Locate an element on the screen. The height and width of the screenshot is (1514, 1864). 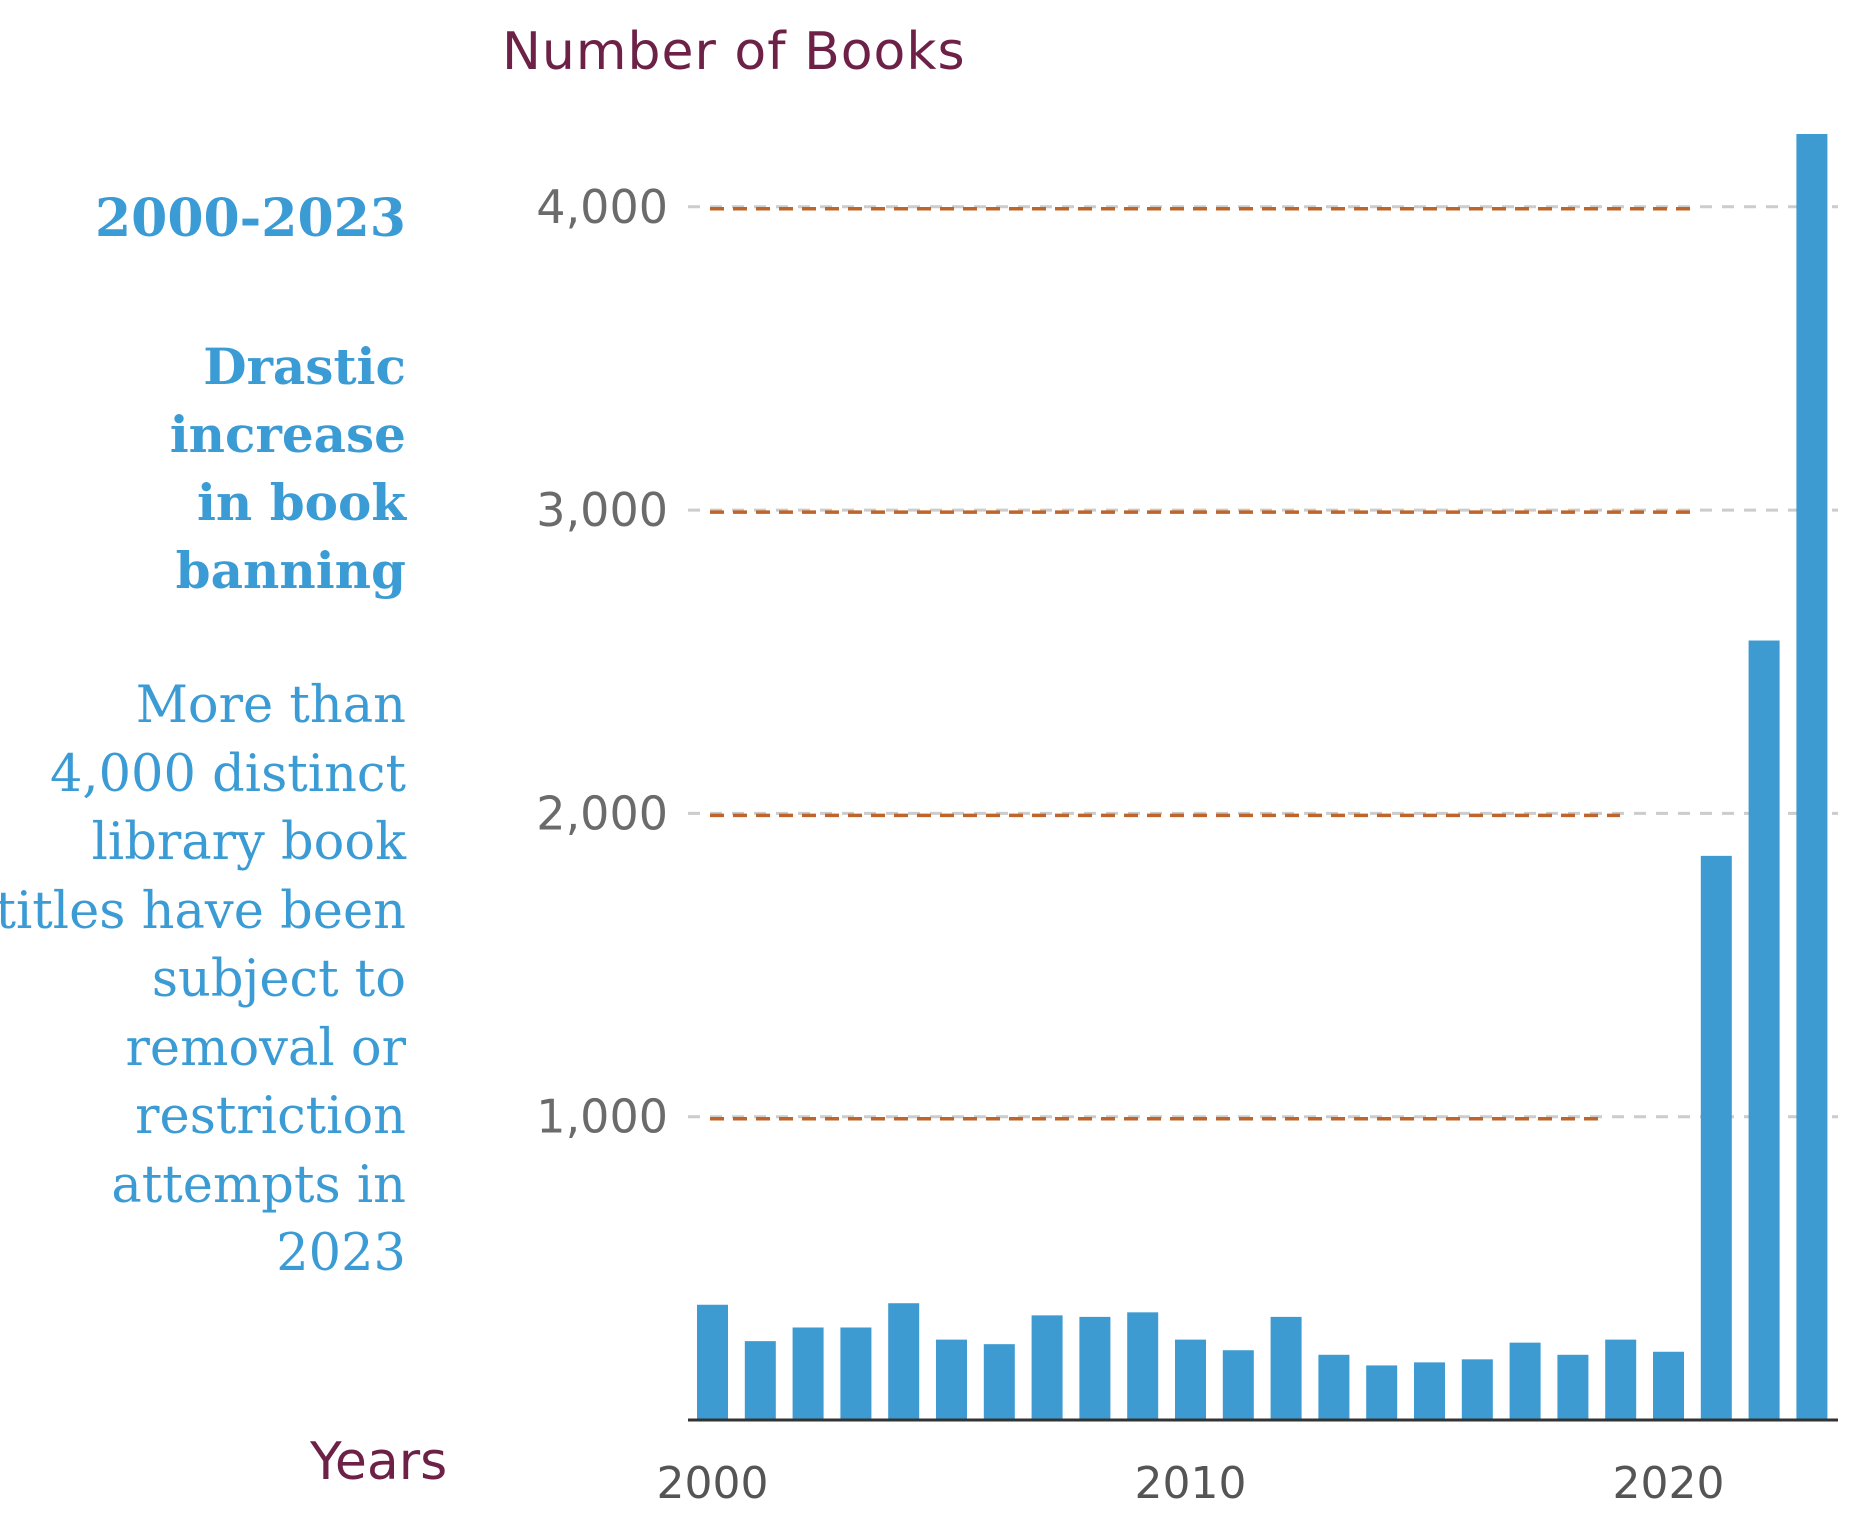
x-tick-label: 2020 is located at coordinates (1669, 1483).